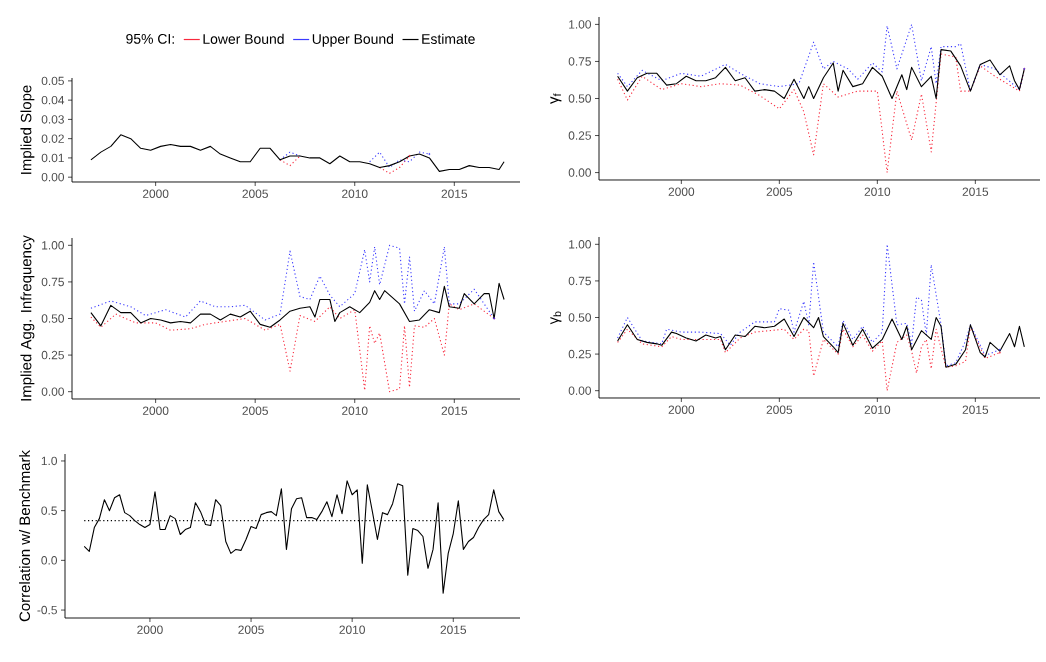 The image size is (1046, 662). What do you see at coordinates (53, 100) in the screenshot?
I see `y-tick-label: 0.04` at bounding box center [53, 100].